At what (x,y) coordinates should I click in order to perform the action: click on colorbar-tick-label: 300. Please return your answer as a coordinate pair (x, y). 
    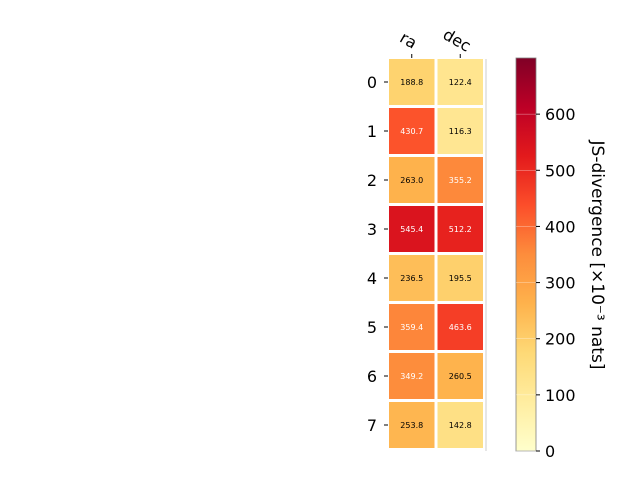
    Looking at the image, I should click on (560, 283).